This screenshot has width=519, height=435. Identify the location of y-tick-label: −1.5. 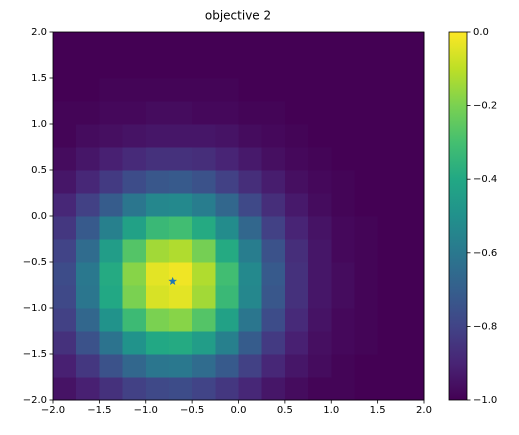
(35, 354).